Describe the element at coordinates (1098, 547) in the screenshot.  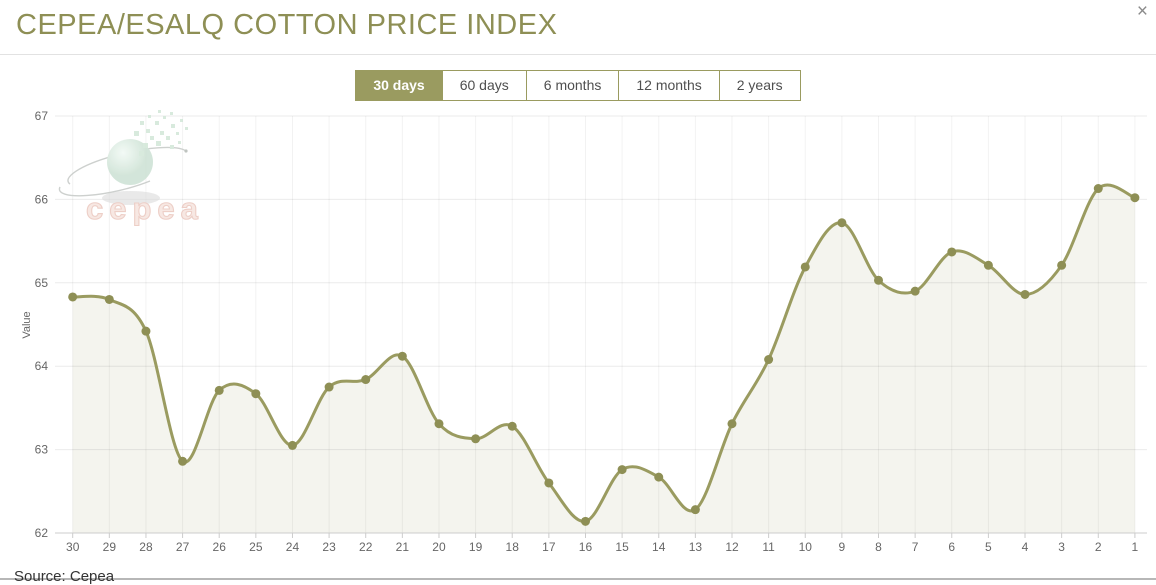
I see `x-axis-tick-label: 2` at that location.